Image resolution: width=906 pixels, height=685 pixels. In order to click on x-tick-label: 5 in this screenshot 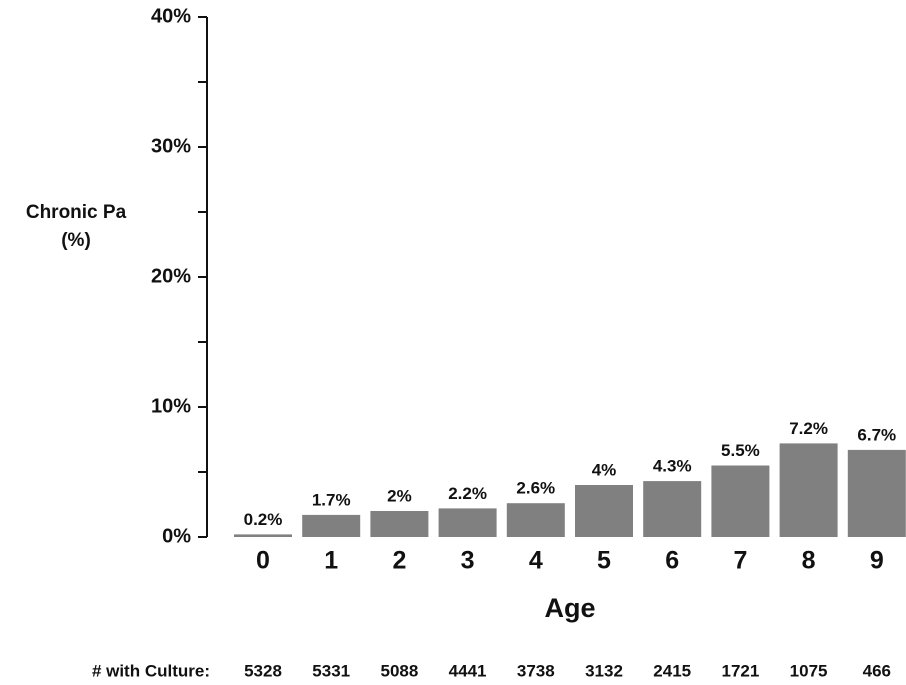, I will do `click(604, 561)`.